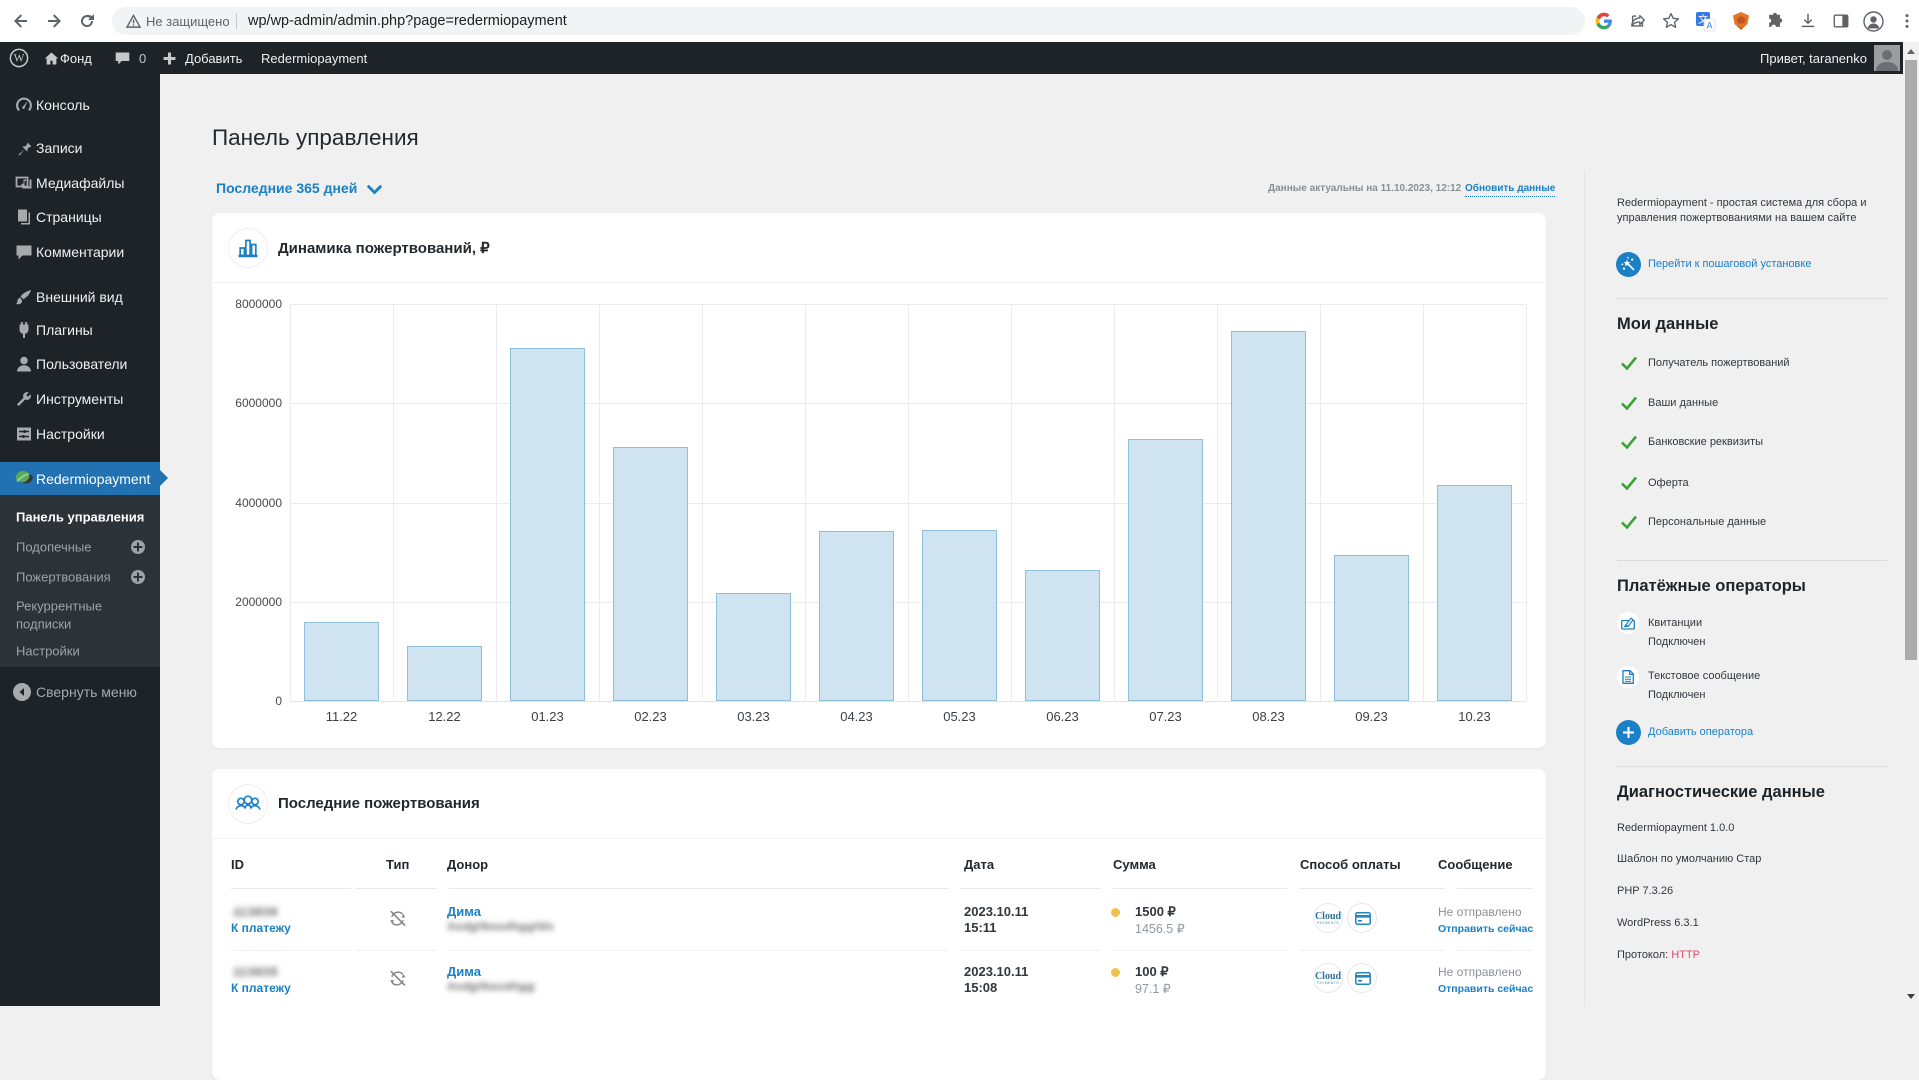 The width and height of the screenshot is (1919, 1080). Describe the element at coordinates (19, 59) in the screenshot. I see `svg-text: W` at that location.